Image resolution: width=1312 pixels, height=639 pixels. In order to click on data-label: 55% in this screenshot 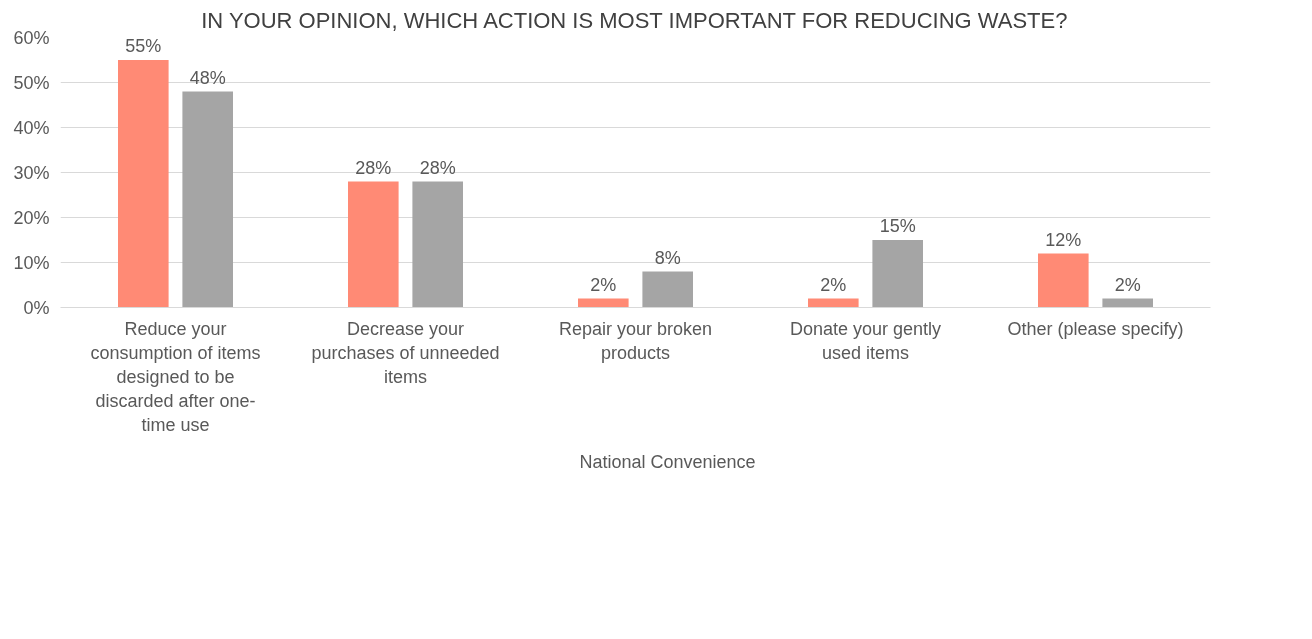, I will do `click(143, 46)`.